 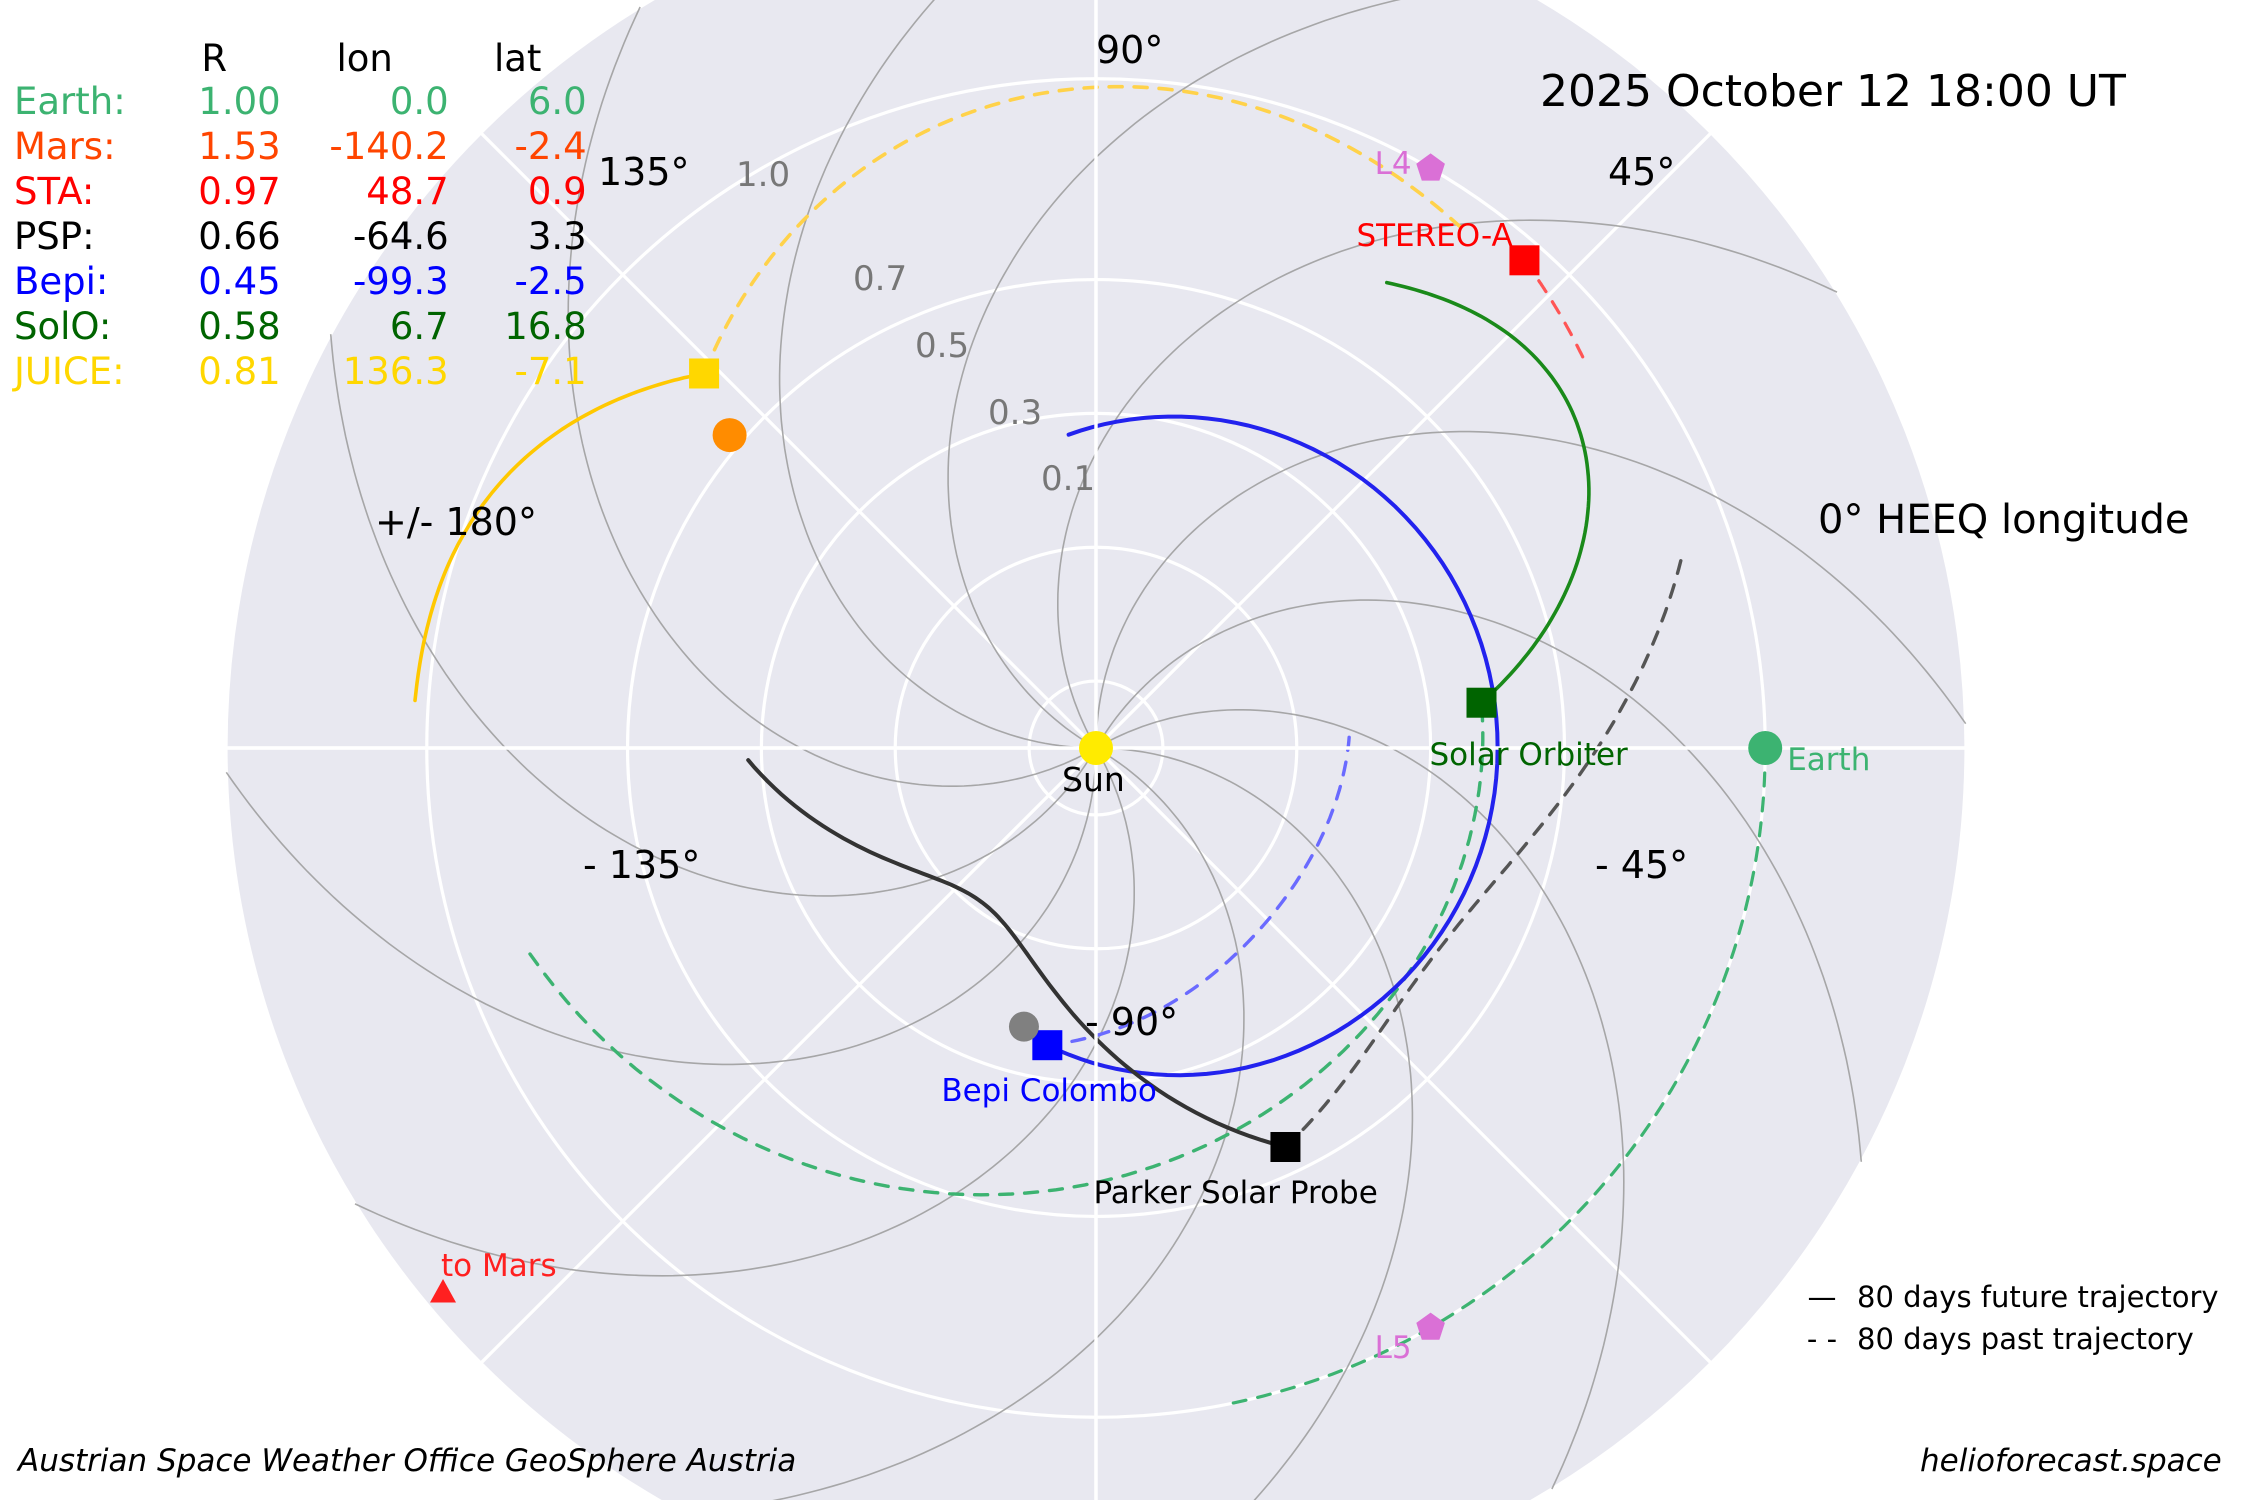 I want to click on radial-tick-0.3: 0.3, so click(x=1015, y=413).